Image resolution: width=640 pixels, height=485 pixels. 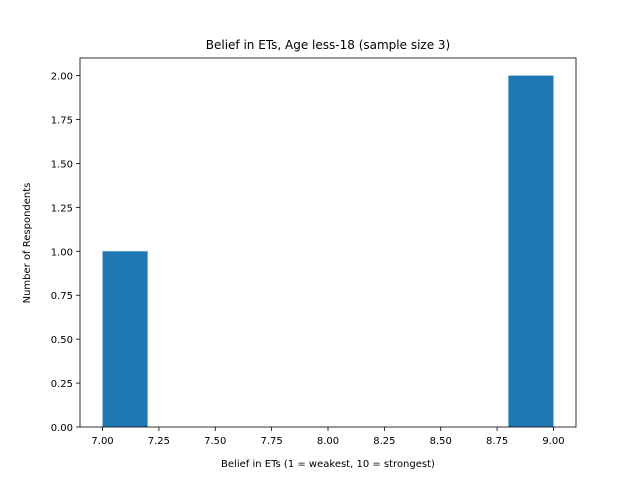 What do you see at coordinates (102, 441) in the screenshot?
I see `x-tick-label: 7.00` at bounding box center [102, 441].